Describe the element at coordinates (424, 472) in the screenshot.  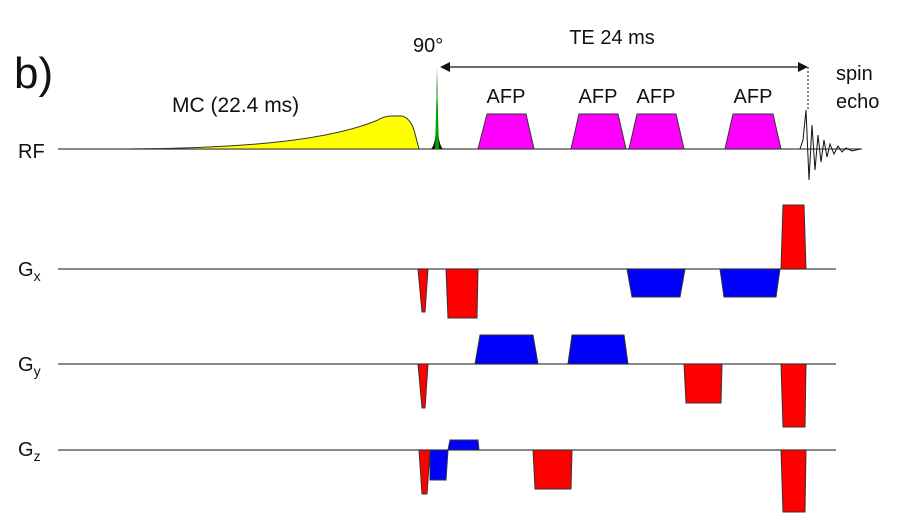
I see `gz-crusher-lobe` at that location.